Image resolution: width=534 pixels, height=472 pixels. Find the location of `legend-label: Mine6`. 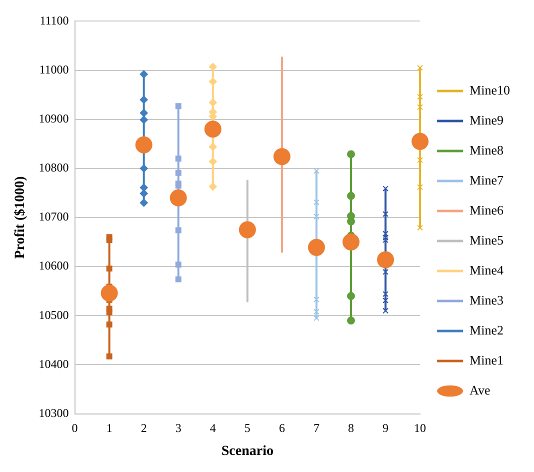

legend-label: Mine6 is located at coordinates (487, 210).